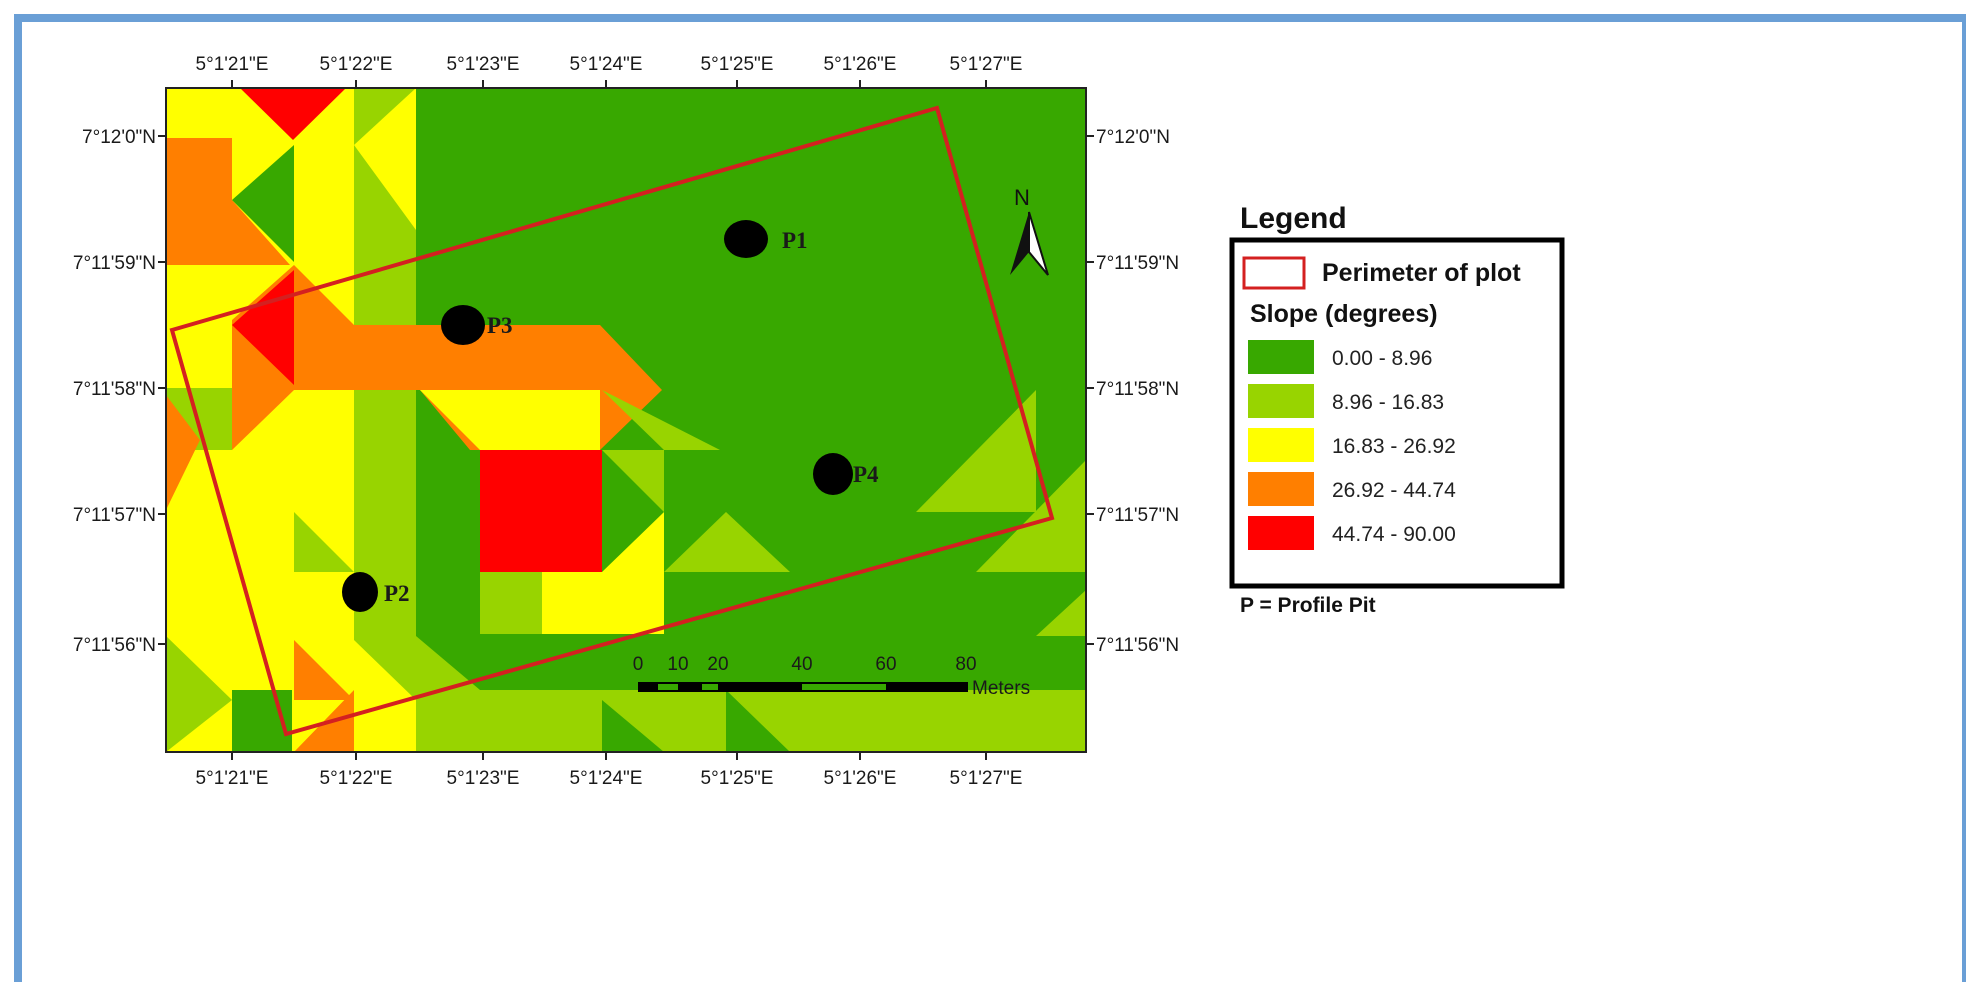 Image resolution: width=1966 pixels, height=982 pixels. What do you see at coordinates (801, 664) in the screenshot?
I see `scale-tick-40: 40` at bounding box center [801, 664].